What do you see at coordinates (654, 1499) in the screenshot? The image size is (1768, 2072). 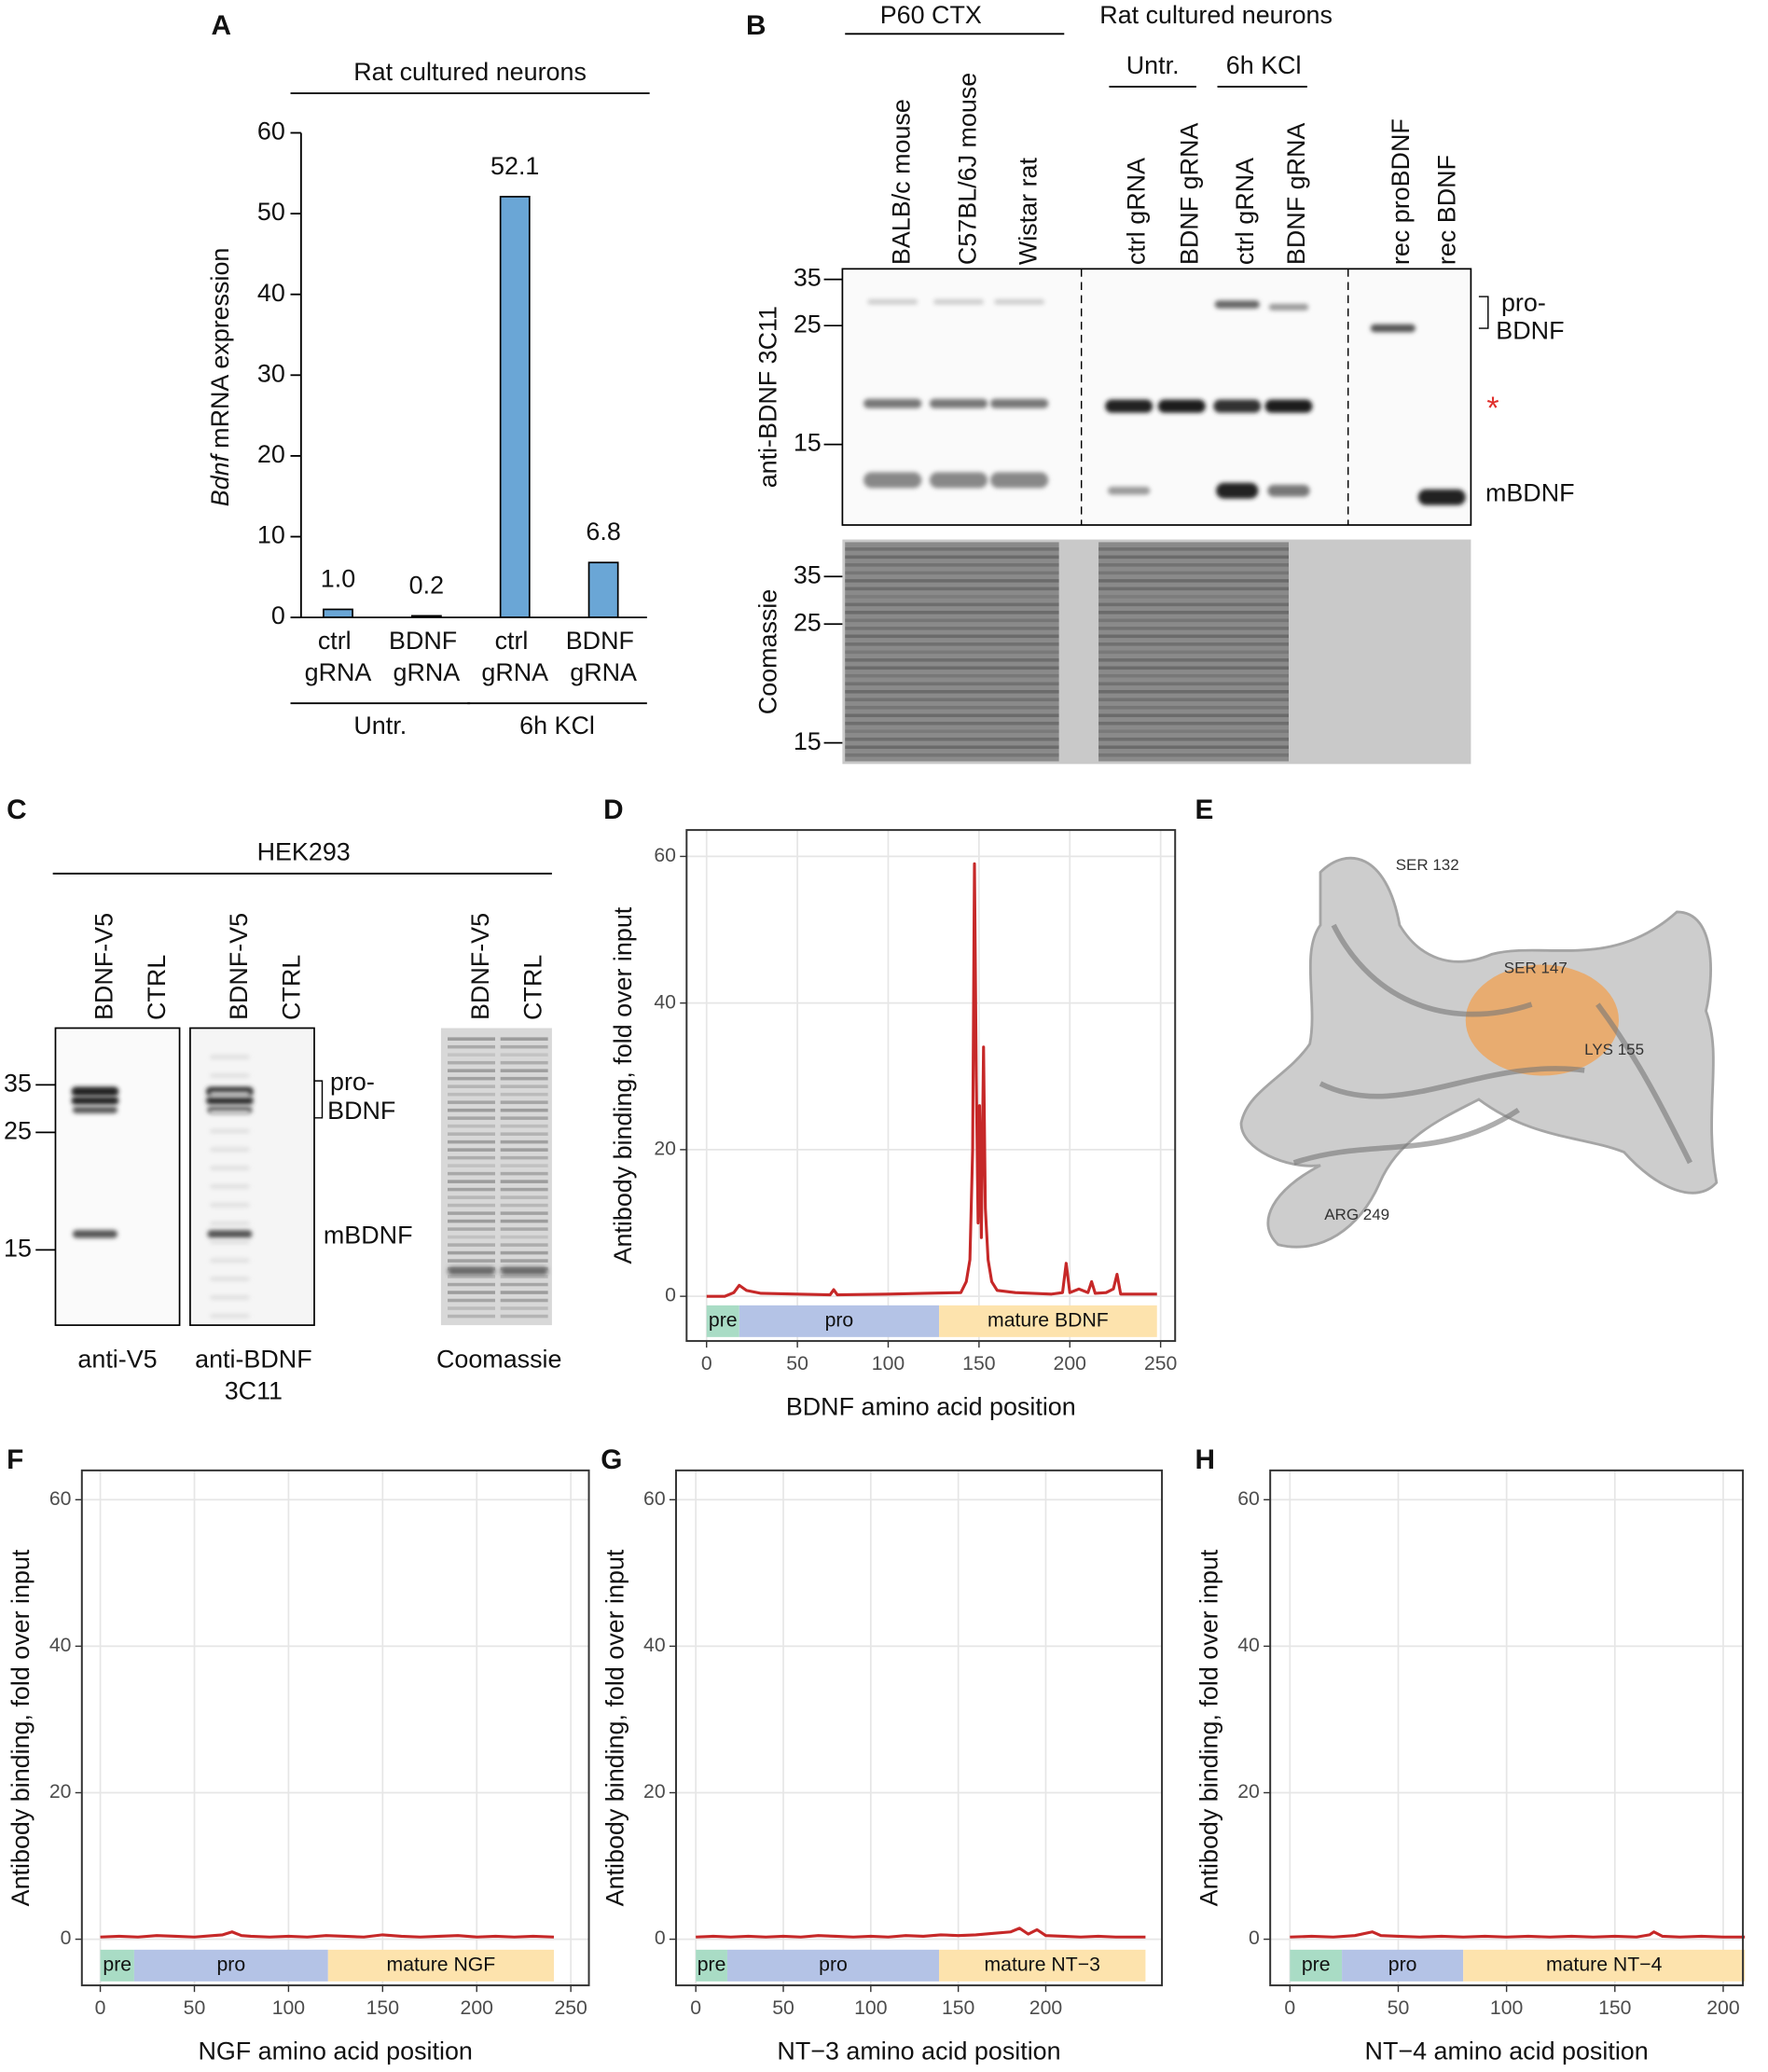 I see `y-tick-label: 60` at bounding box center [654, 1499].